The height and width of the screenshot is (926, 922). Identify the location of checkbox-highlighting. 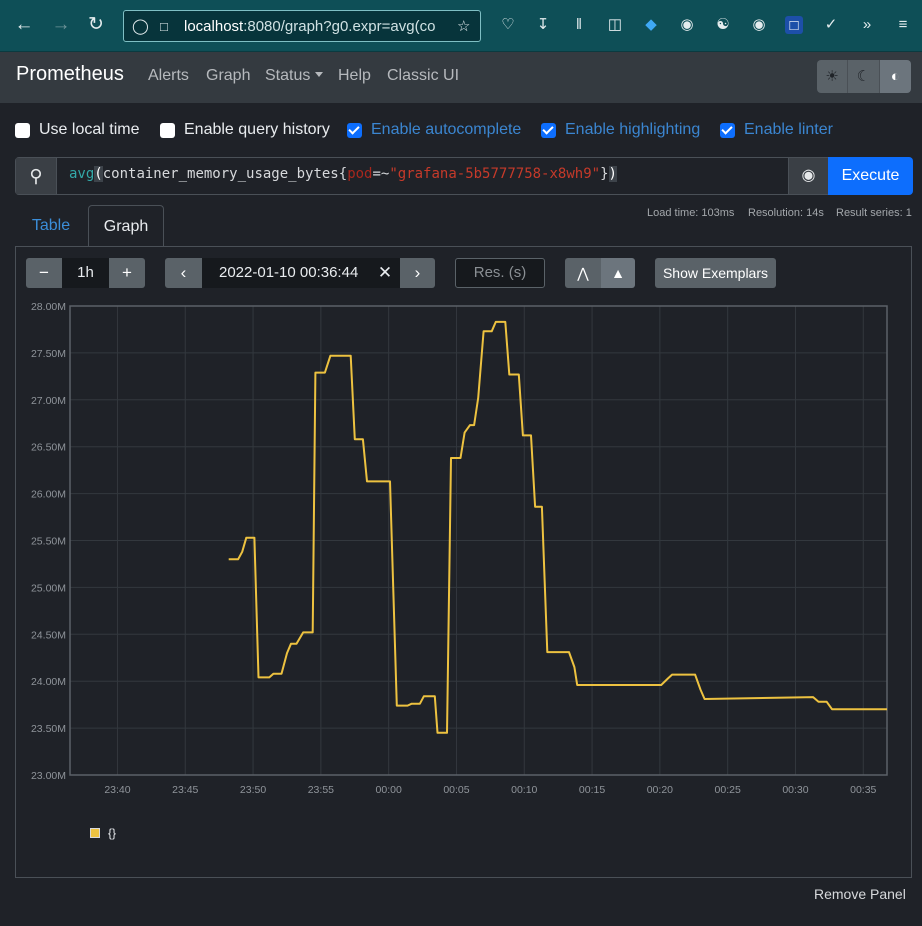
(548, 130).